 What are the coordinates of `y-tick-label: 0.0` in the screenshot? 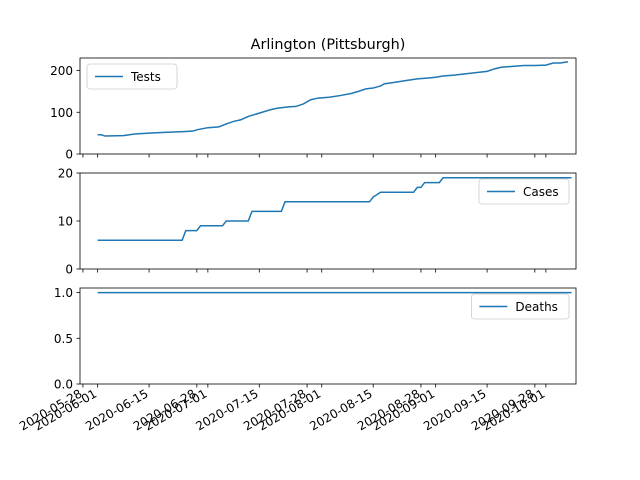 It's located at (63, 385).